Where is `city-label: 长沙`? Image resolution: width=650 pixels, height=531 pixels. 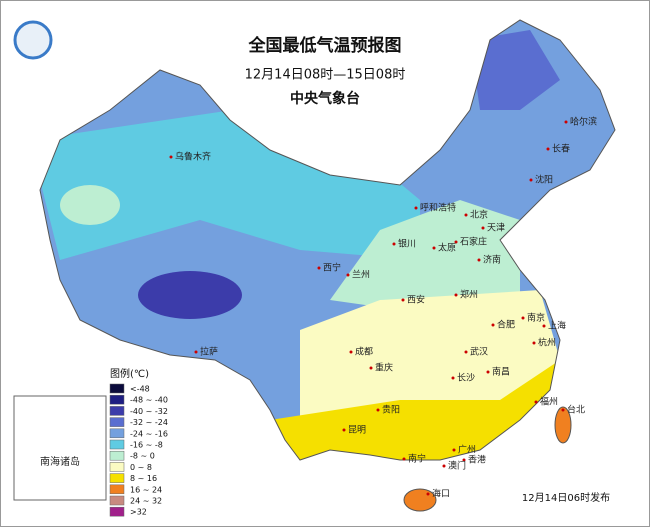 city-label: 长沙 is located at coordinates (466, 378).